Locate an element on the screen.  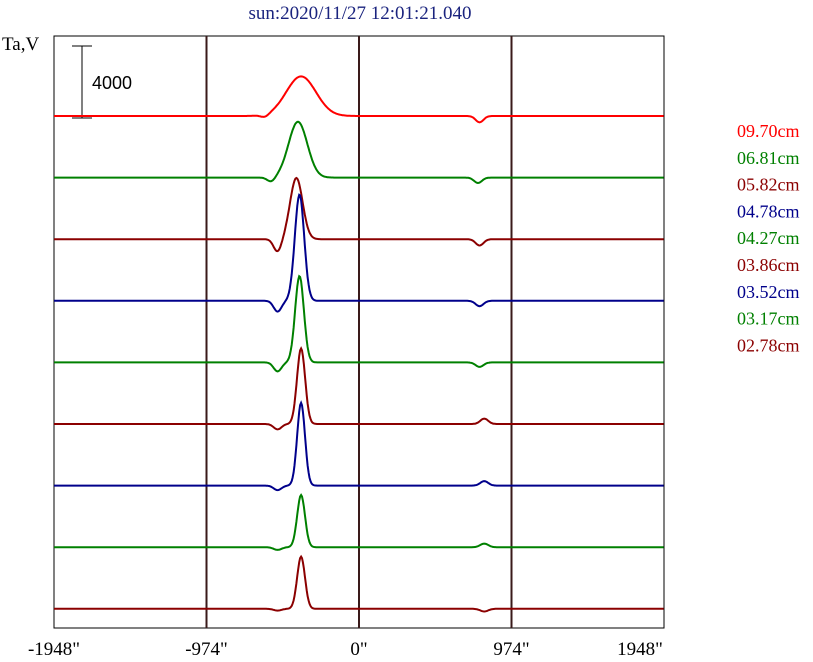
x-tick-label: -974" is located at coordinates (206, 649).